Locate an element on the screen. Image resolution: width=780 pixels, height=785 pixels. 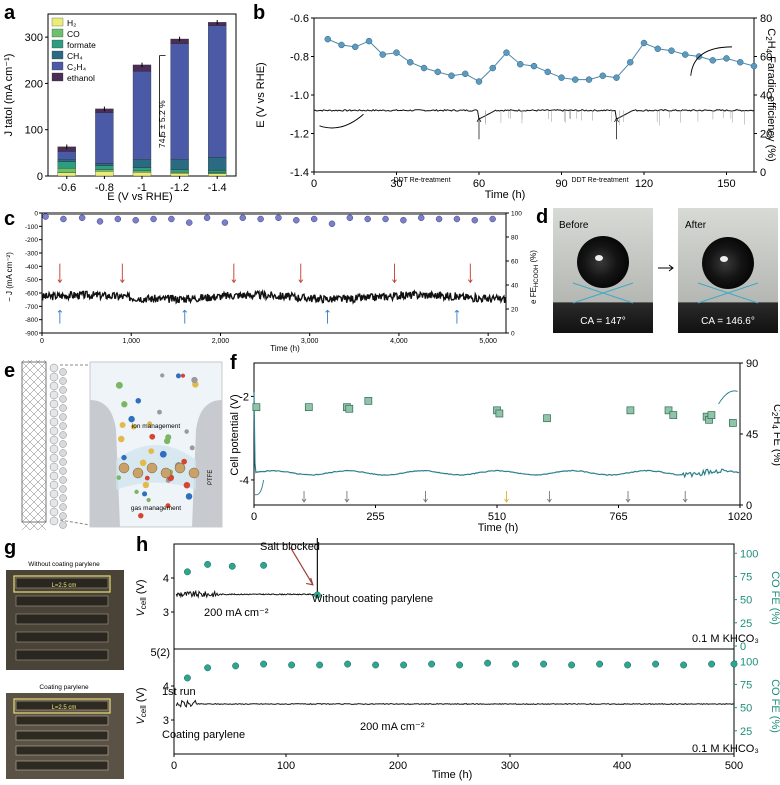
a-xtick-label: -1.2 is located at coordinates (179, 188).